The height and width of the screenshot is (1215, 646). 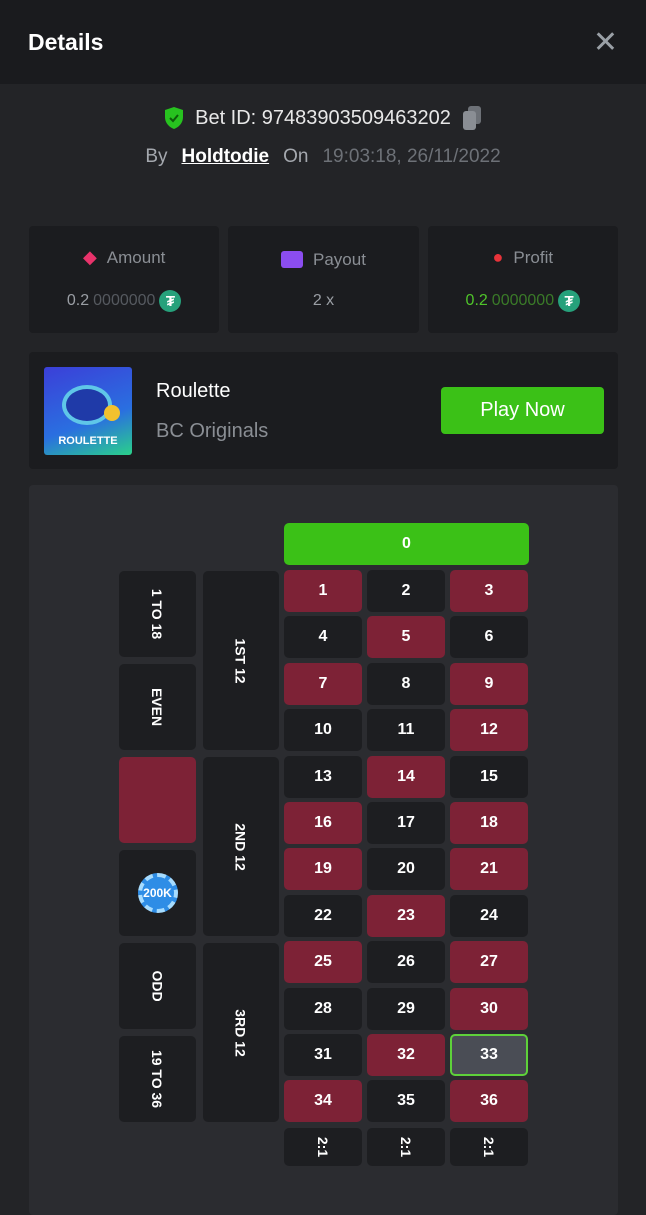 I want to click on number-cell-32: 32, so click(x=406, y=1055).